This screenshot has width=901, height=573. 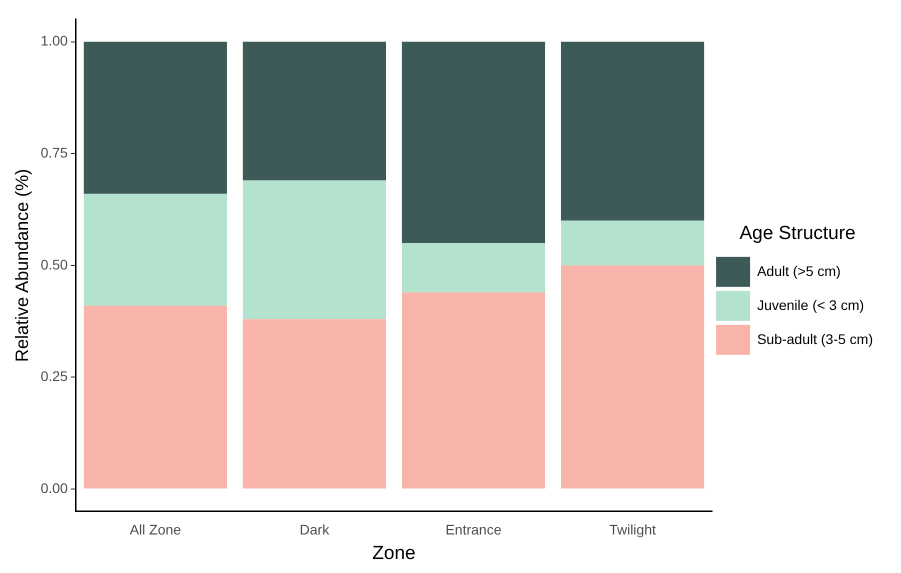 What do you see at coordinates (799, 270) in the screenshot?
I see `legend-label: Adult (>5 cm)` at bounding box center [799, 270].